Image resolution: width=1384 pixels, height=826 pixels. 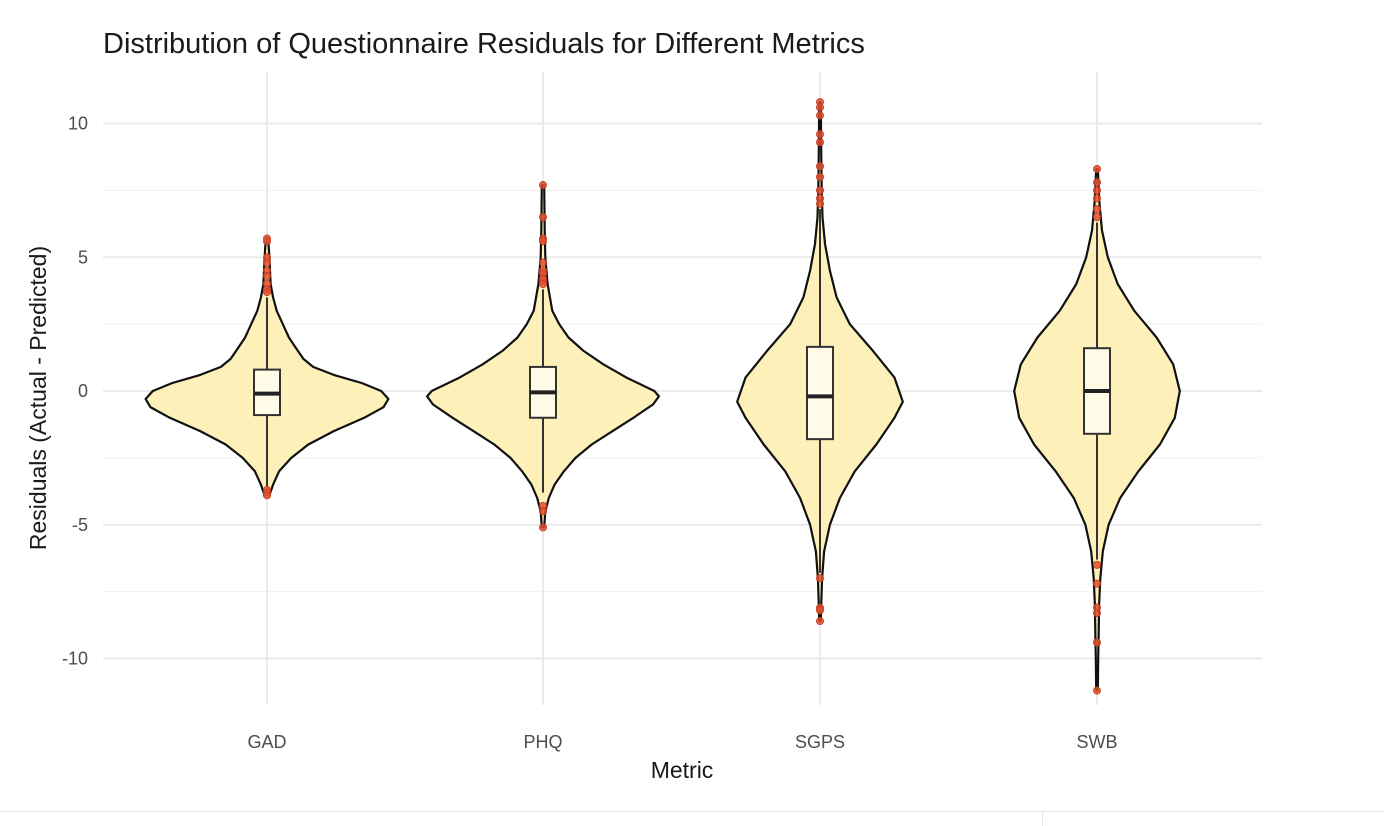 What do you see at coordinates (692, 811) in the screenshot?
I see `bottom-divider` at bounding box center [692, 811].